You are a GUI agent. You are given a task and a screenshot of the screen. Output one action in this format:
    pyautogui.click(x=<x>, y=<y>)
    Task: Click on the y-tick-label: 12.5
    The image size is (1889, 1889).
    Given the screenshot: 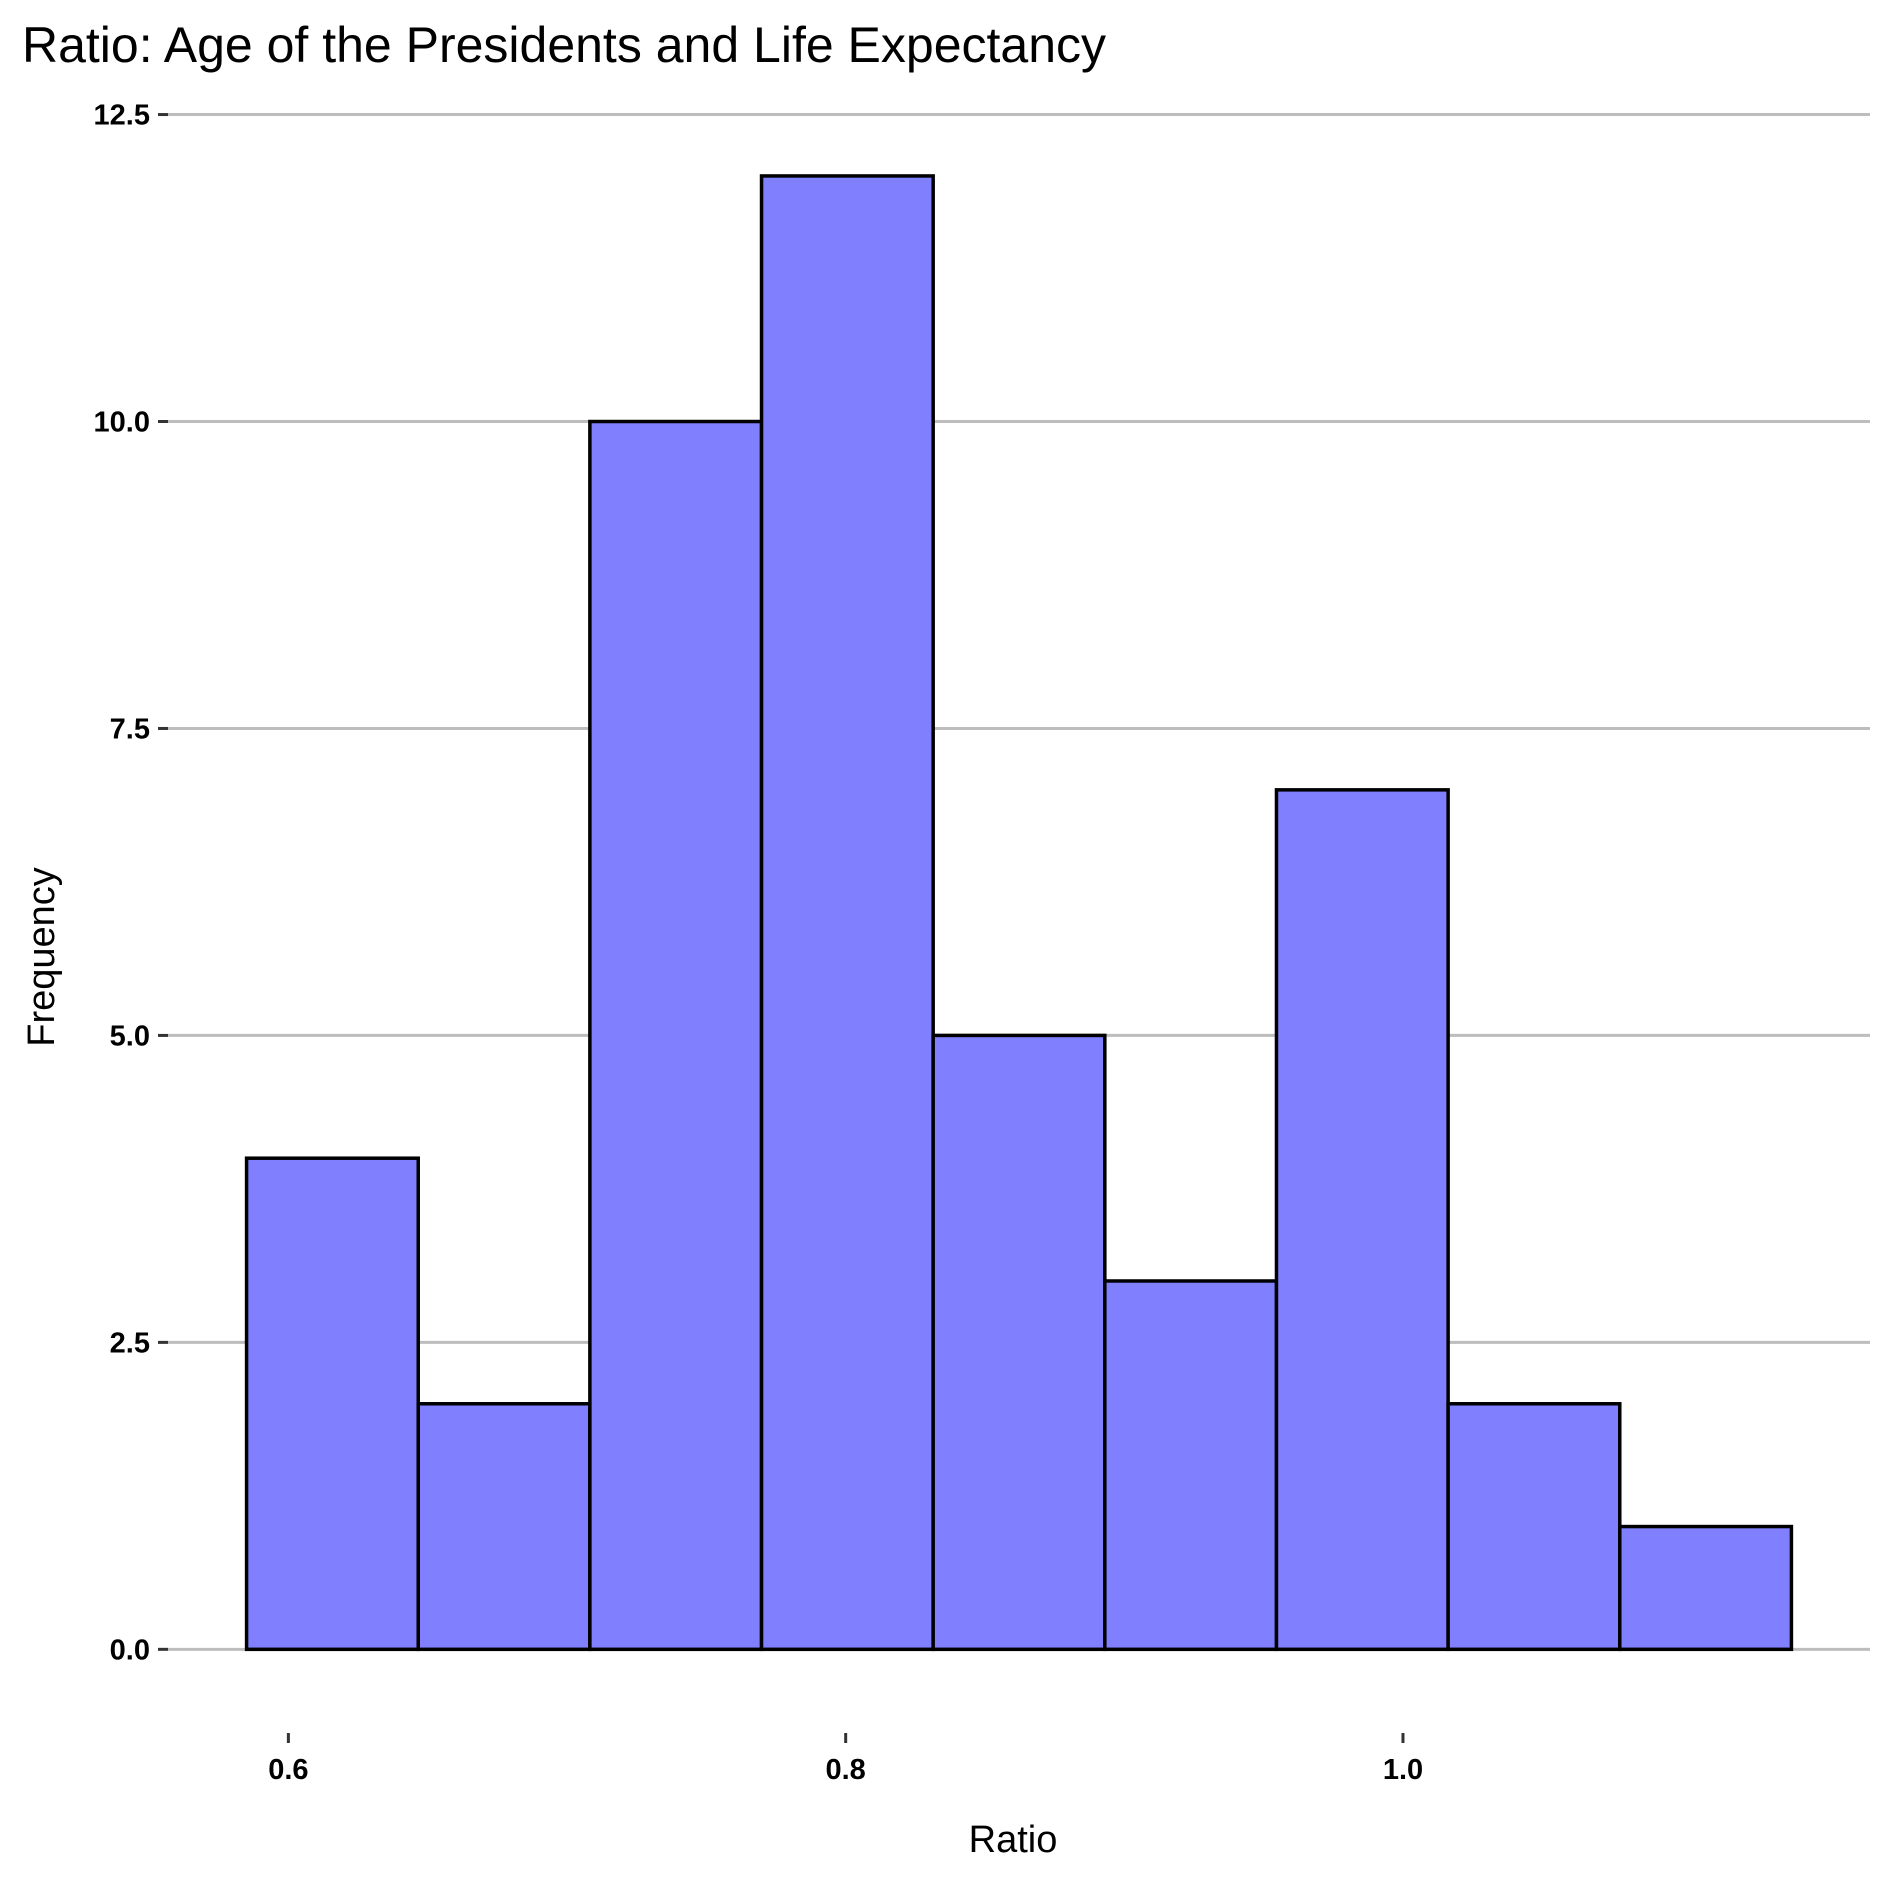 What is the action you would take?
    pyautogui.click(x=122, y=116)
    